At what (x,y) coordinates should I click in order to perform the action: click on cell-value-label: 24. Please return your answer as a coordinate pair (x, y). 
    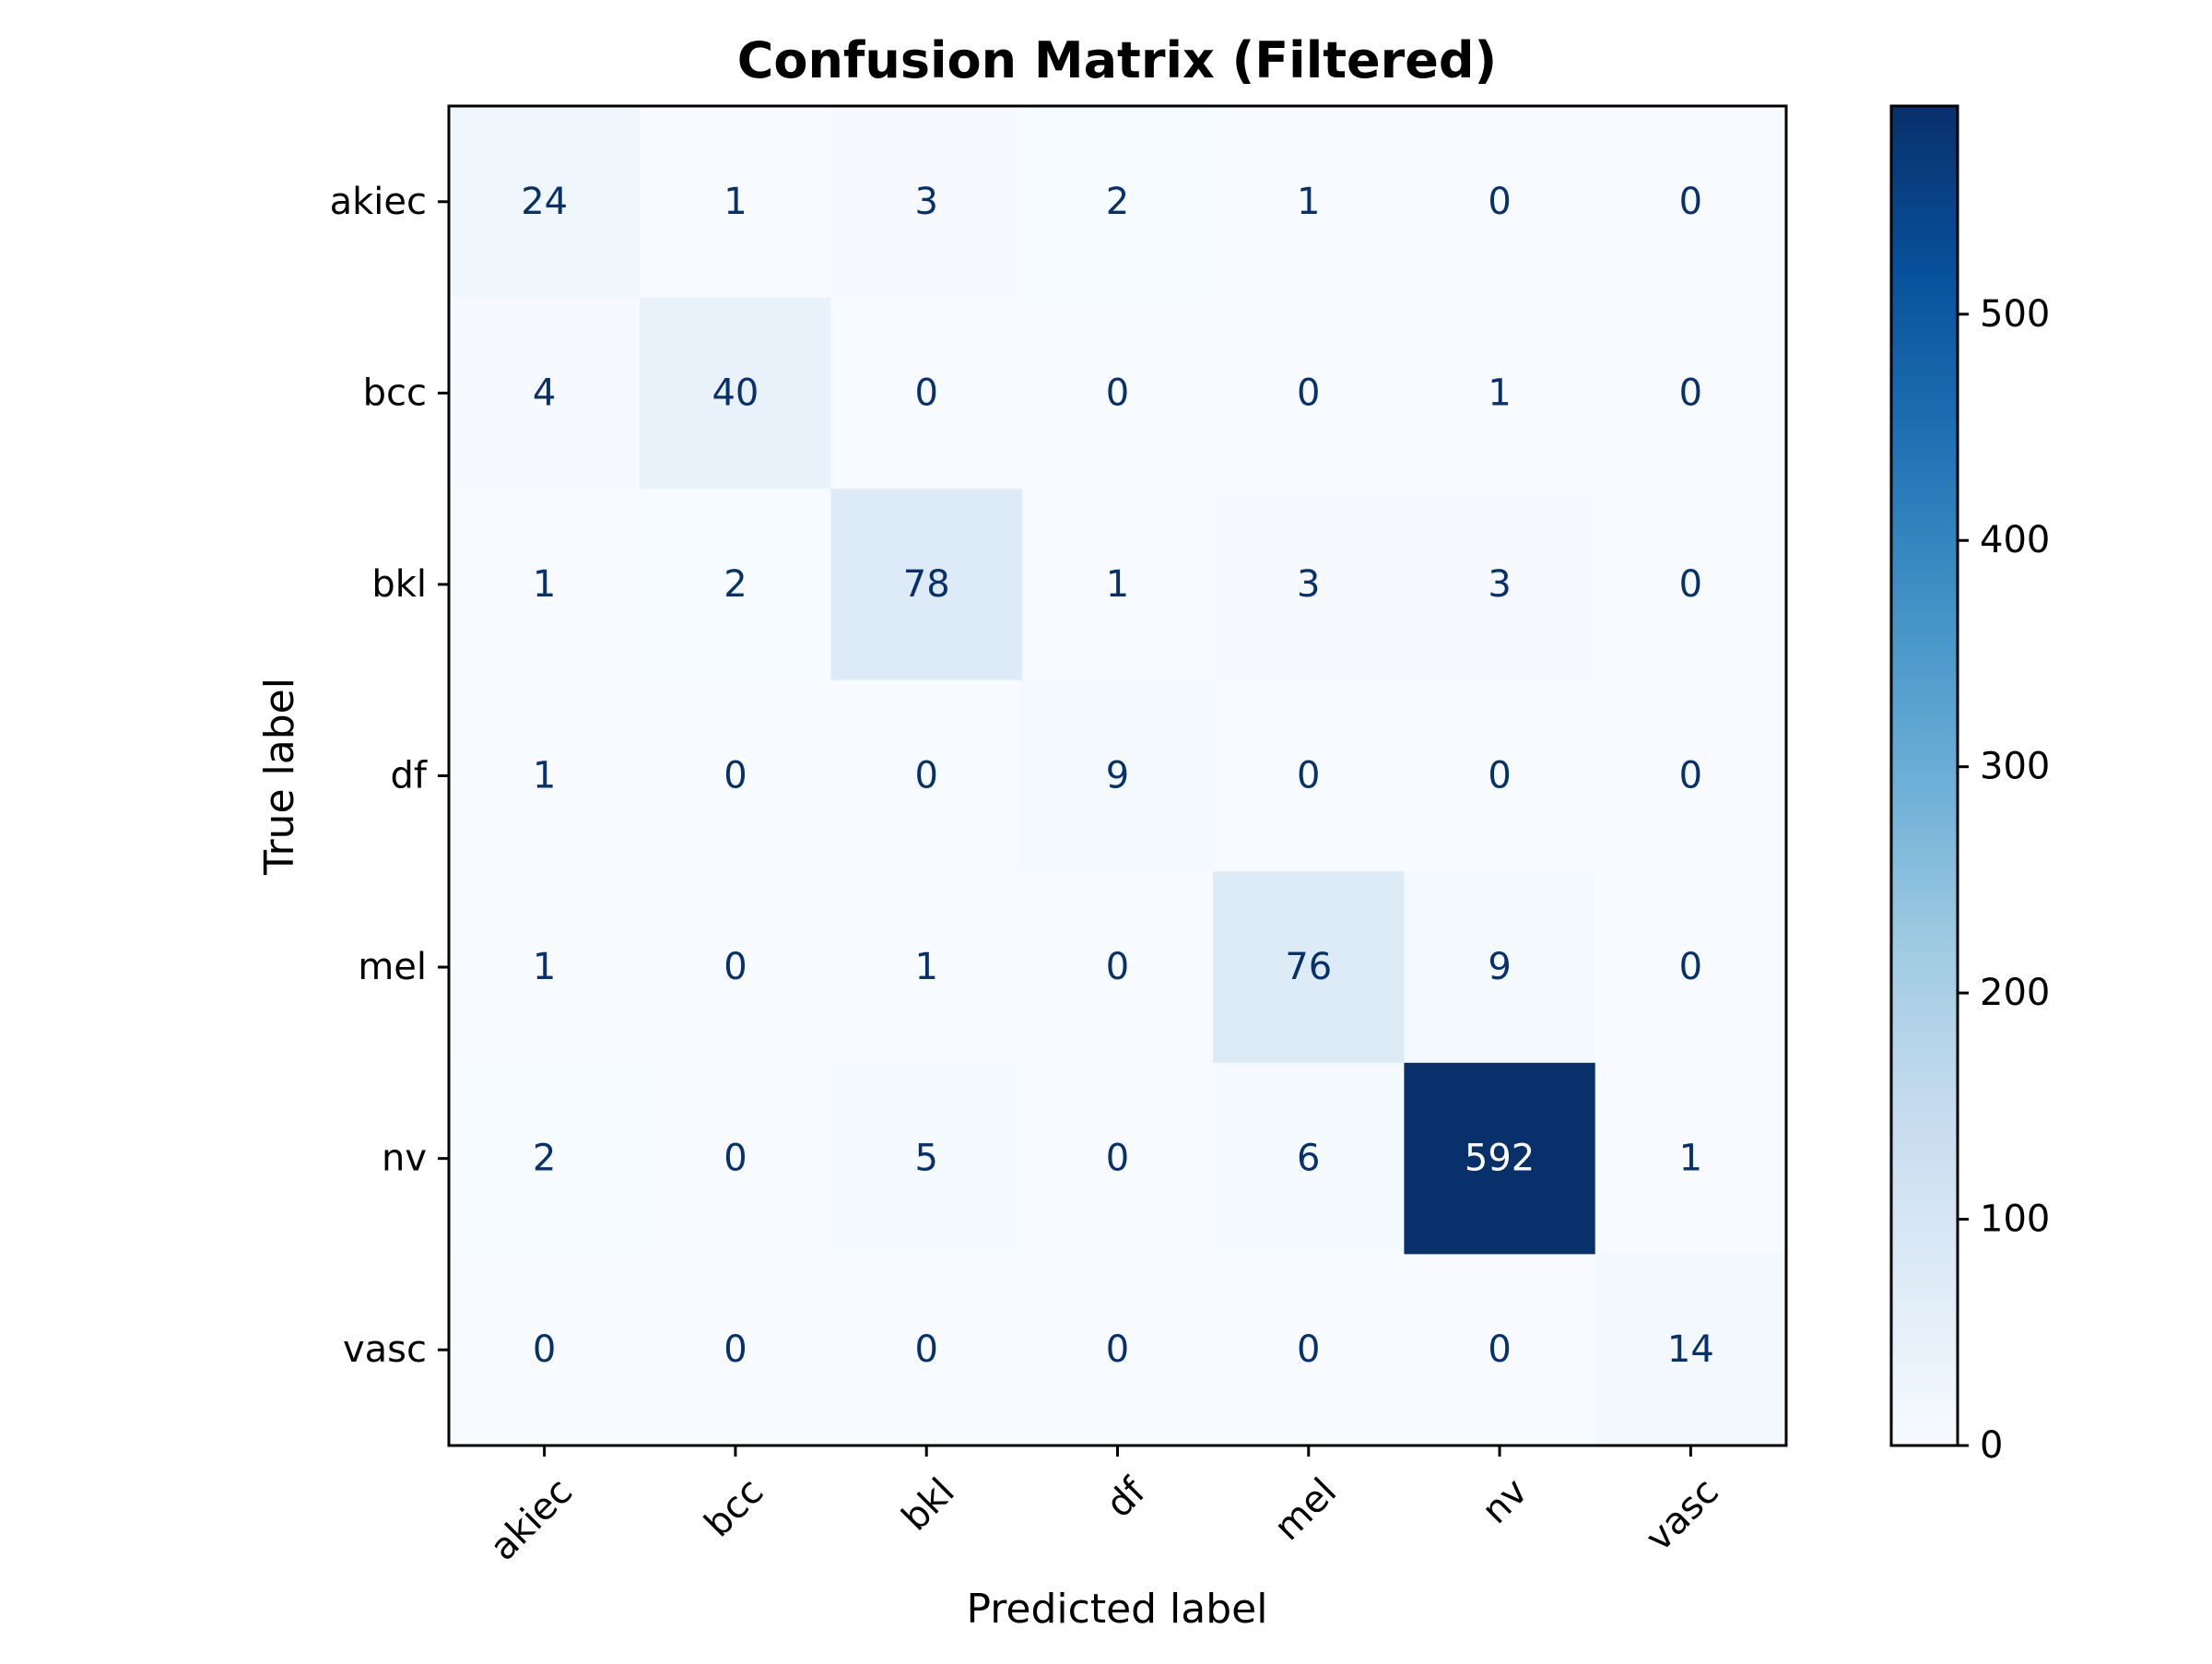
    Looking at the image, I should click on (544, 202).